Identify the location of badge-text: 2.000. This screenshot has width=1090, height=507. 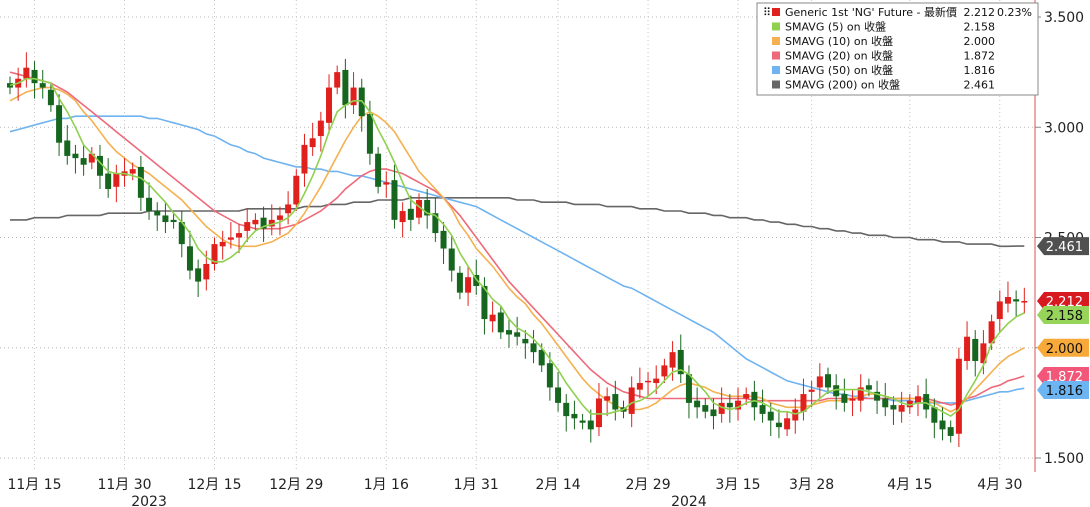
(1064, 349).